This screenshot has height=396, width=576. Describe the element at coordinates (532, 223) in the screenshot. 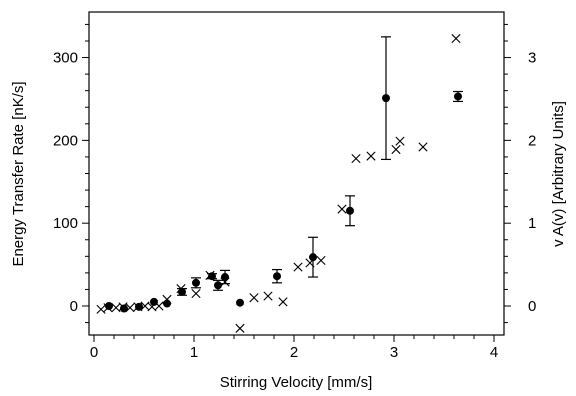

I see `y2-tick-label: 1` at that location.